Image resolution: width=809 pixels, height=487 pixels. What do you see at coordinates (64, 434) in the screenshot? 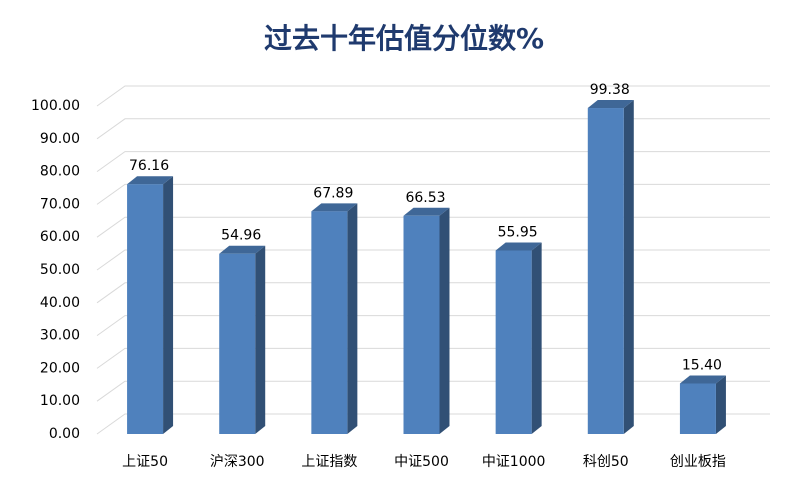
I see `y-tick-label: 0.00` at bounding box center [64, 434].